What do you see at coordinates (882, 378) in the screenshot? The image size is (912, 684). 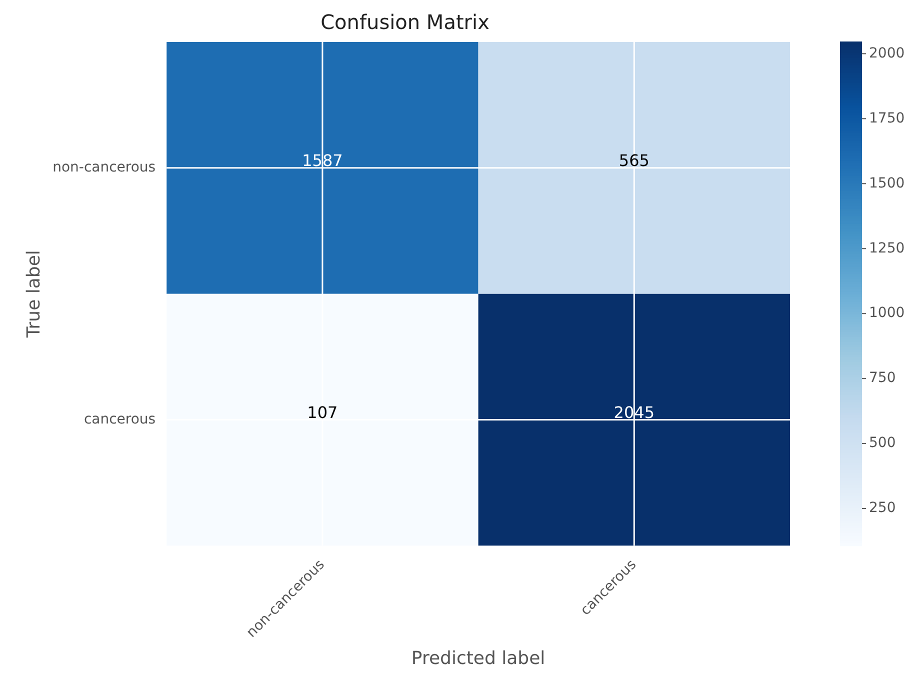 I see `color-bar-label: 750` at bounding box center [882, 378].